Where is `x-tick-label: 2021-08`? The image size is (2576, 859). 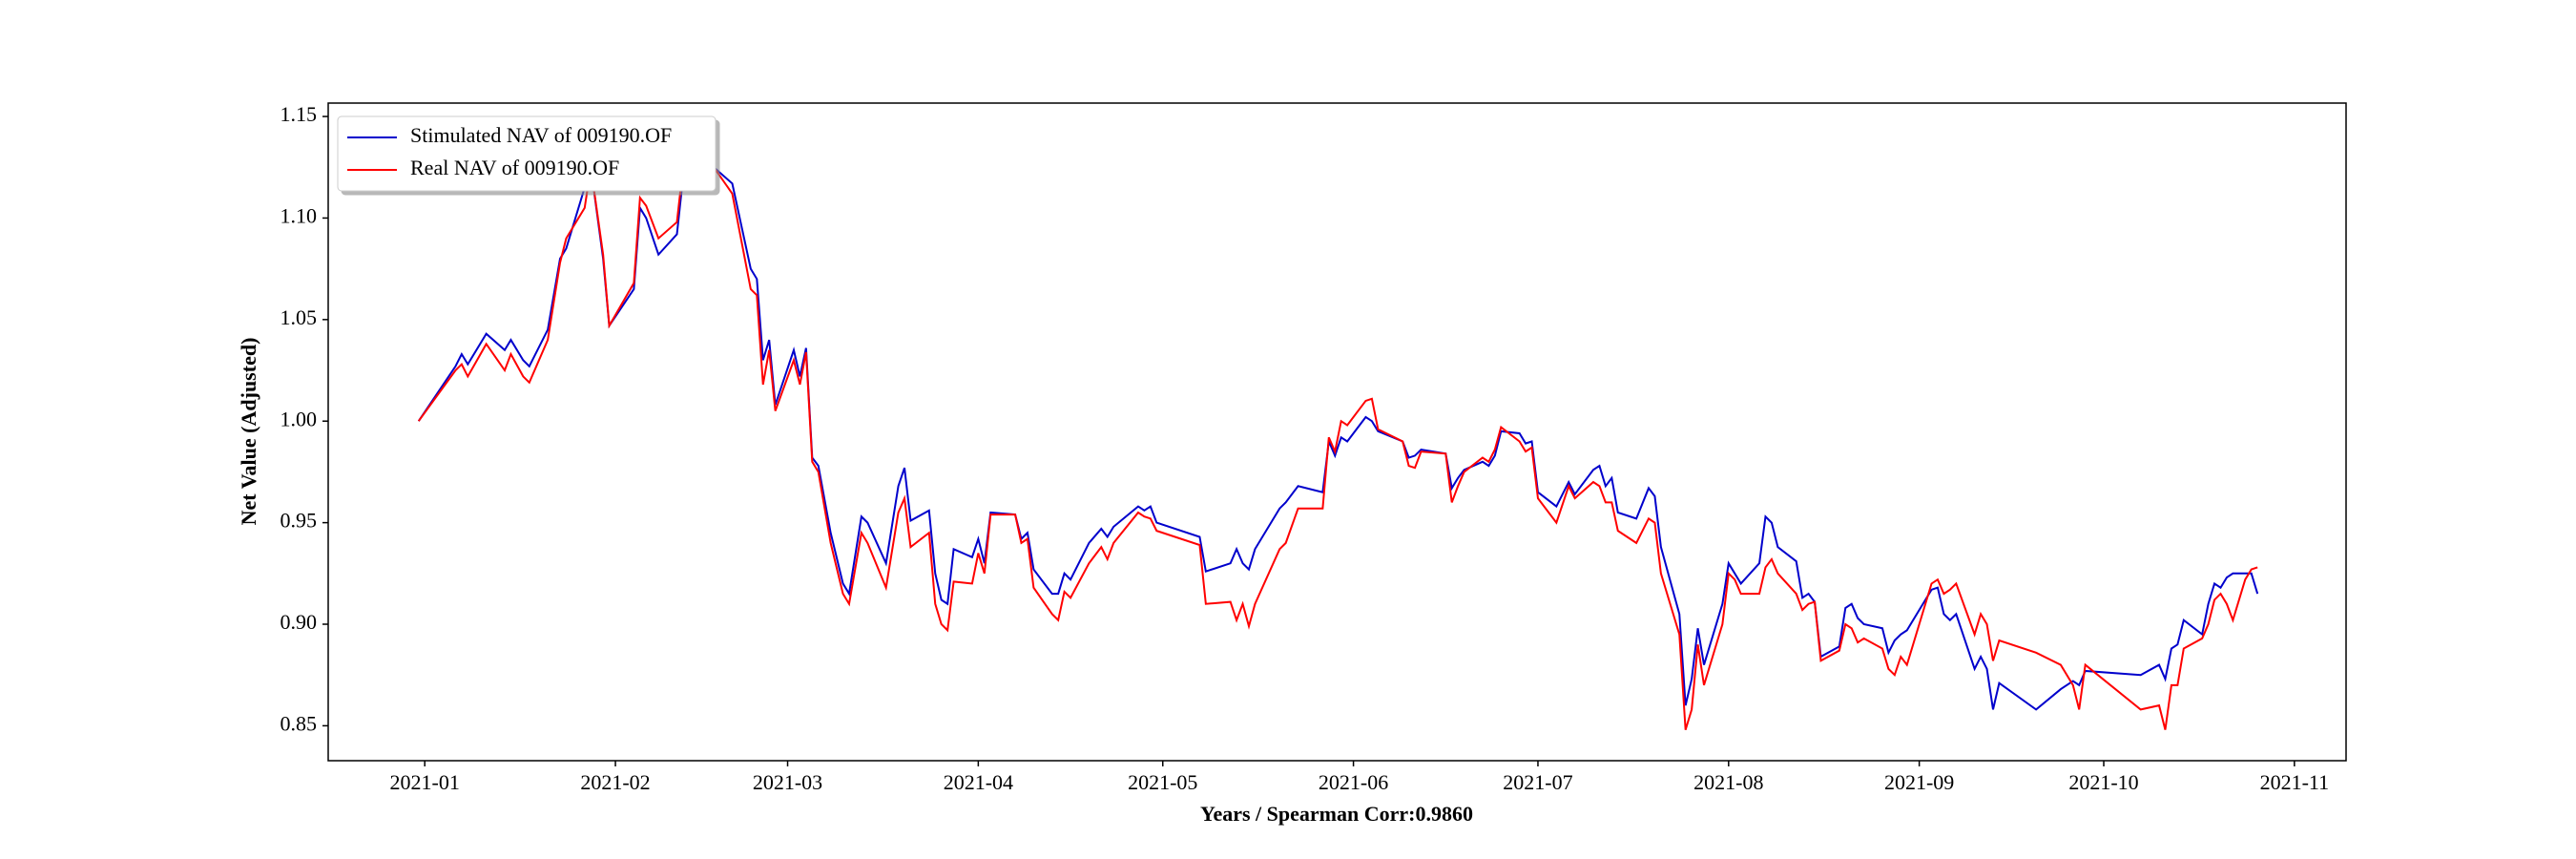
x-tick-label: 2021-08 is located at coordinates (1728, 782).